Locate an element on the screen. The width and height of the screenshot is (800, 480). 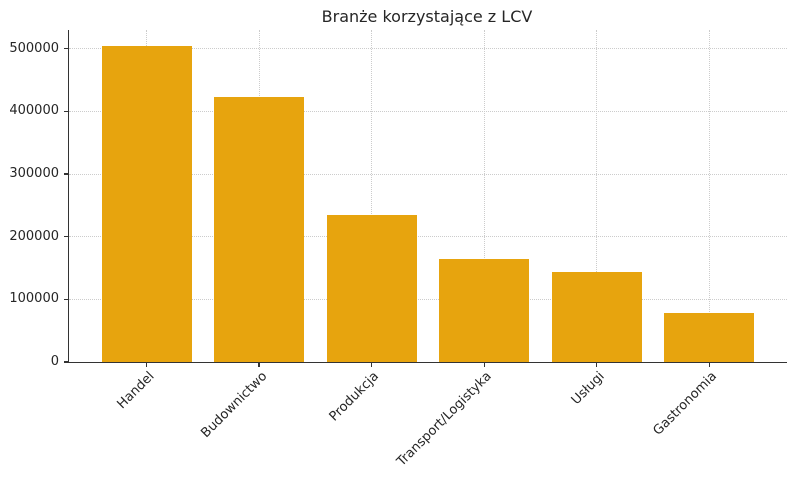
y-tick-label: 400000 is located at coordinates (34, 111).